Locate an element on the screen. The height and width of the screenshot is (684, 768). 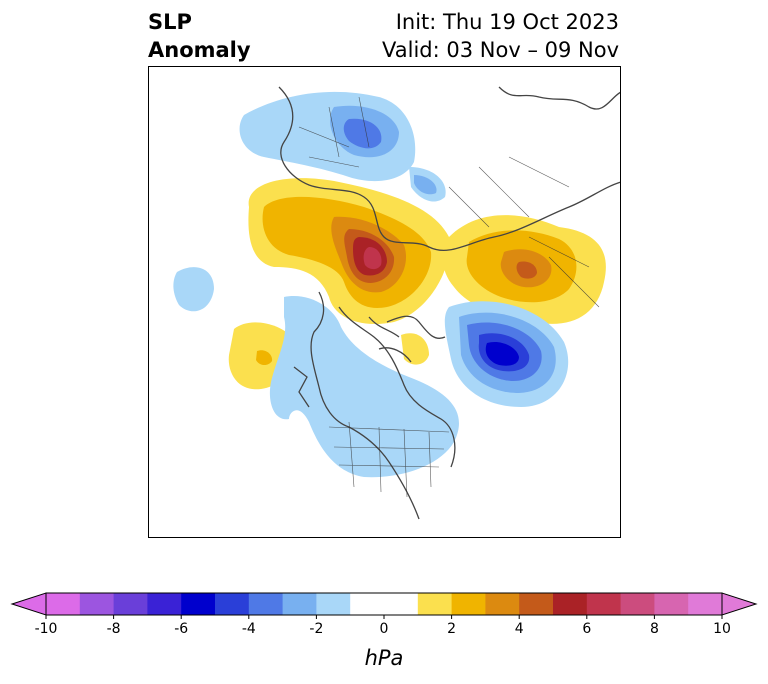
colorbar-unit-label: hPa is located at coordinates (384, 658).